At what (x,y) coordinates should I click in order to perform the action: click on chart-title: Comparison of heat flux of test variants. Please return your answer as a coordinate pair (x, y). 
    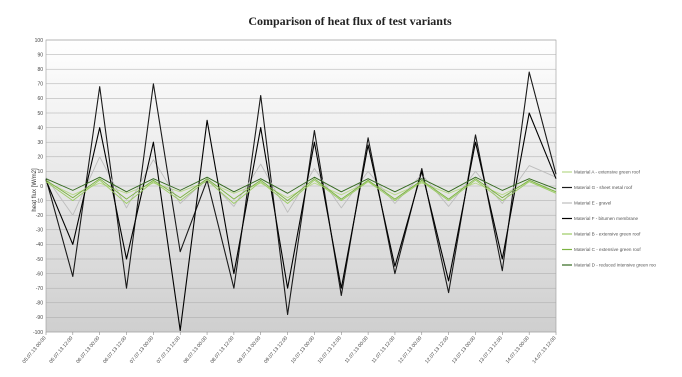
    Looking at the image, I should click on (350, 21).